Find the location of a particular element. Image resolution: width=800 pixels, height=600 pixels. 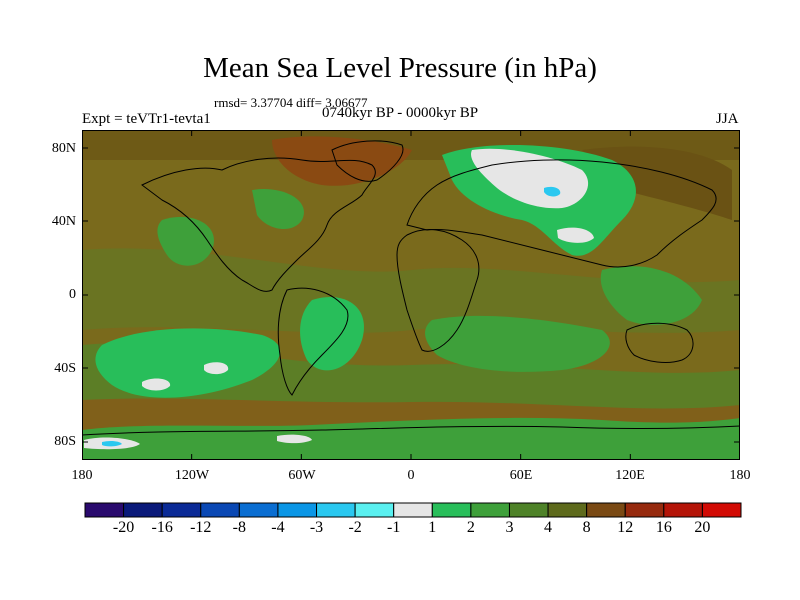

colorbar-label: 4 is located at coordinates (548, 527).